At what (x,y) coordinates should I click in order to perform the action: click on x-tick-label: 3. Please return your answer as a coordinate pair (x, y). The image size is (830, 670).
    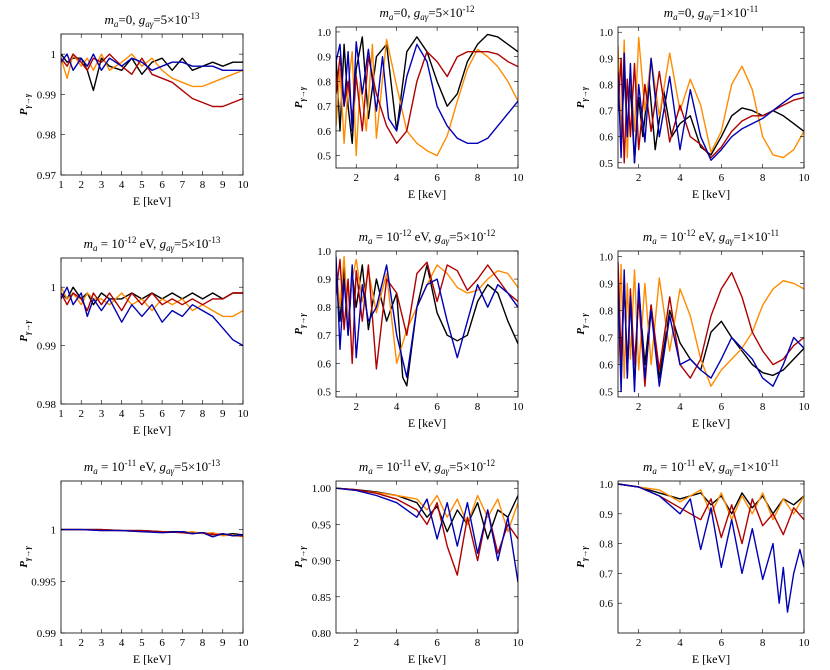
    Looking at the image, I should click on (102, 643).